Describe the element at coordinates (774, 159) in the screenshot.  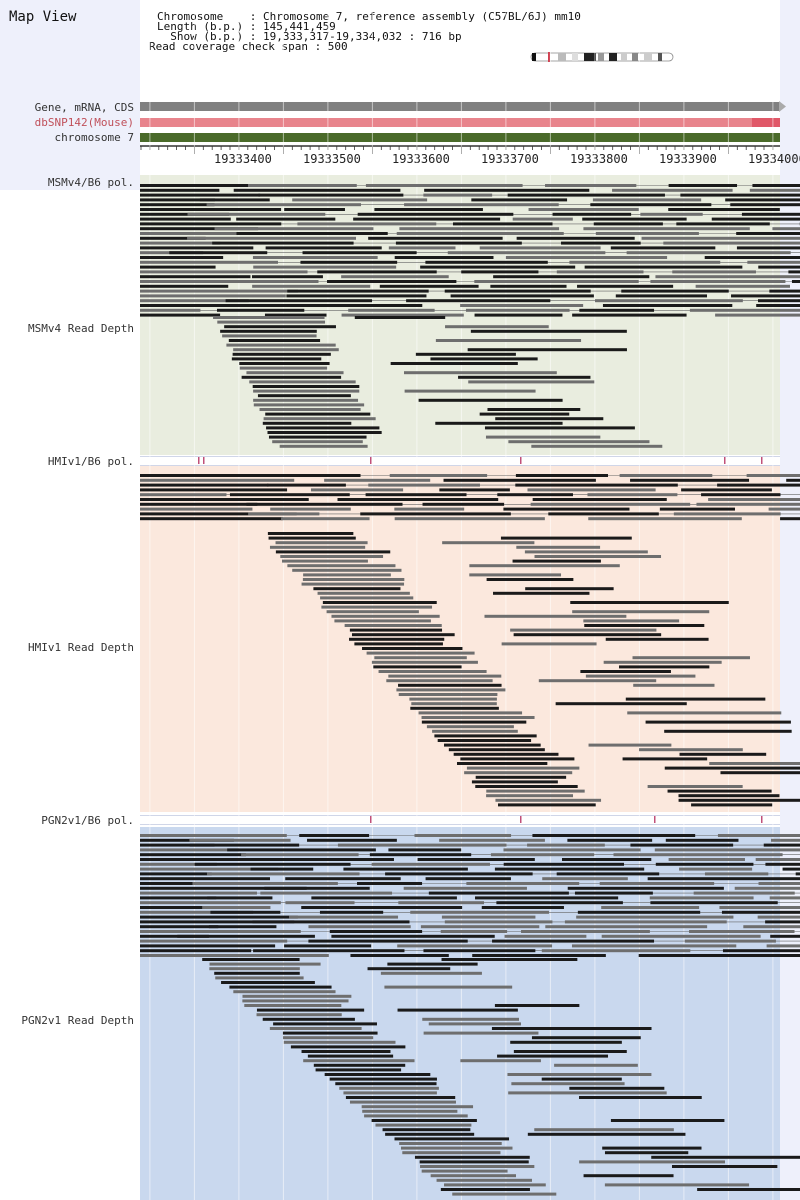
I see `ruler-tick-label: 19334000` at that location.